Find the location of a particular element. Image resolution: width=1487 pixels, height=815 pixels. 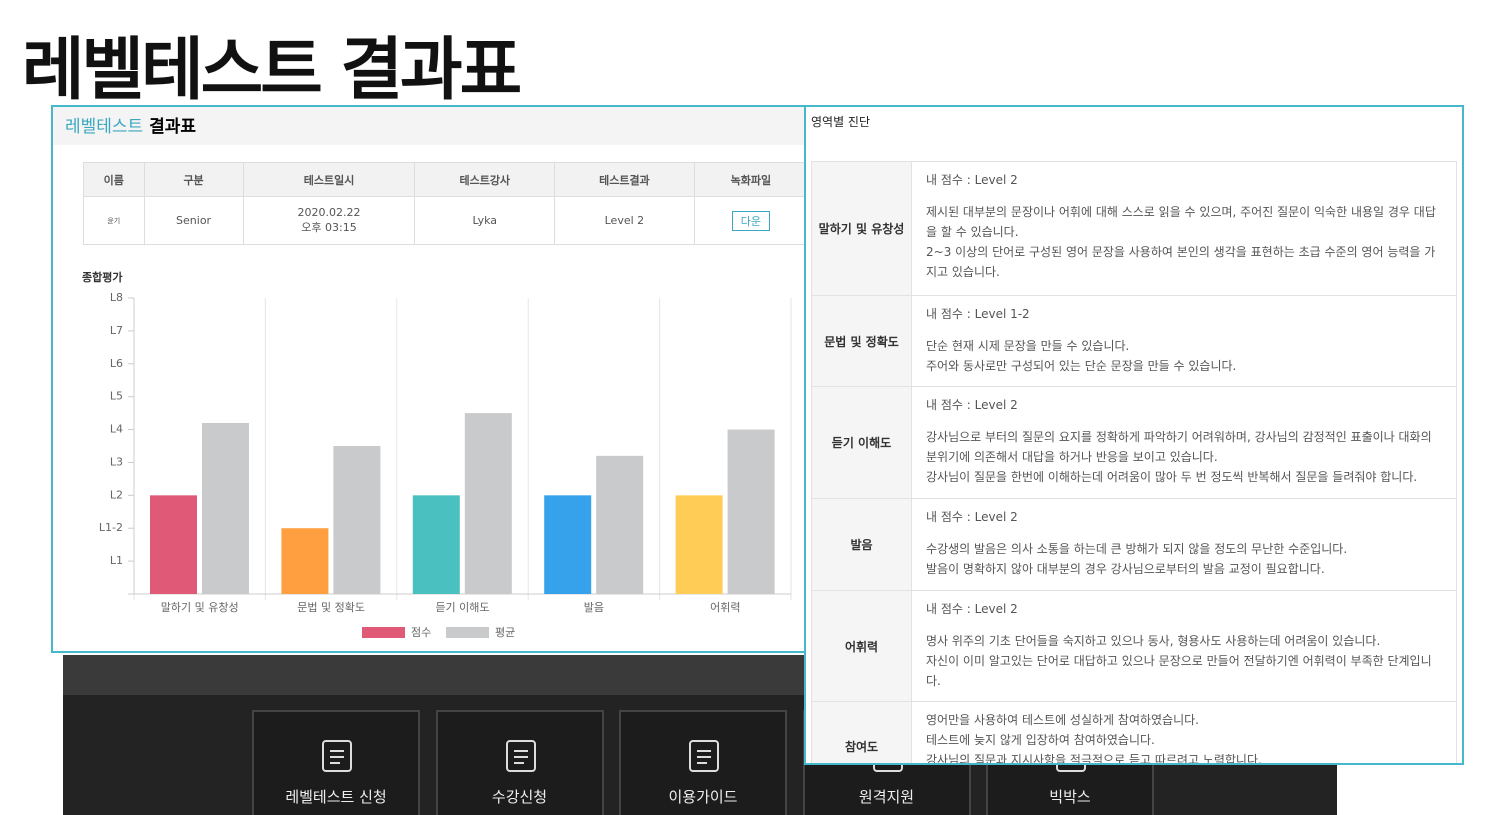

y-tick-label: L2 is located at coordinates (116, 494).